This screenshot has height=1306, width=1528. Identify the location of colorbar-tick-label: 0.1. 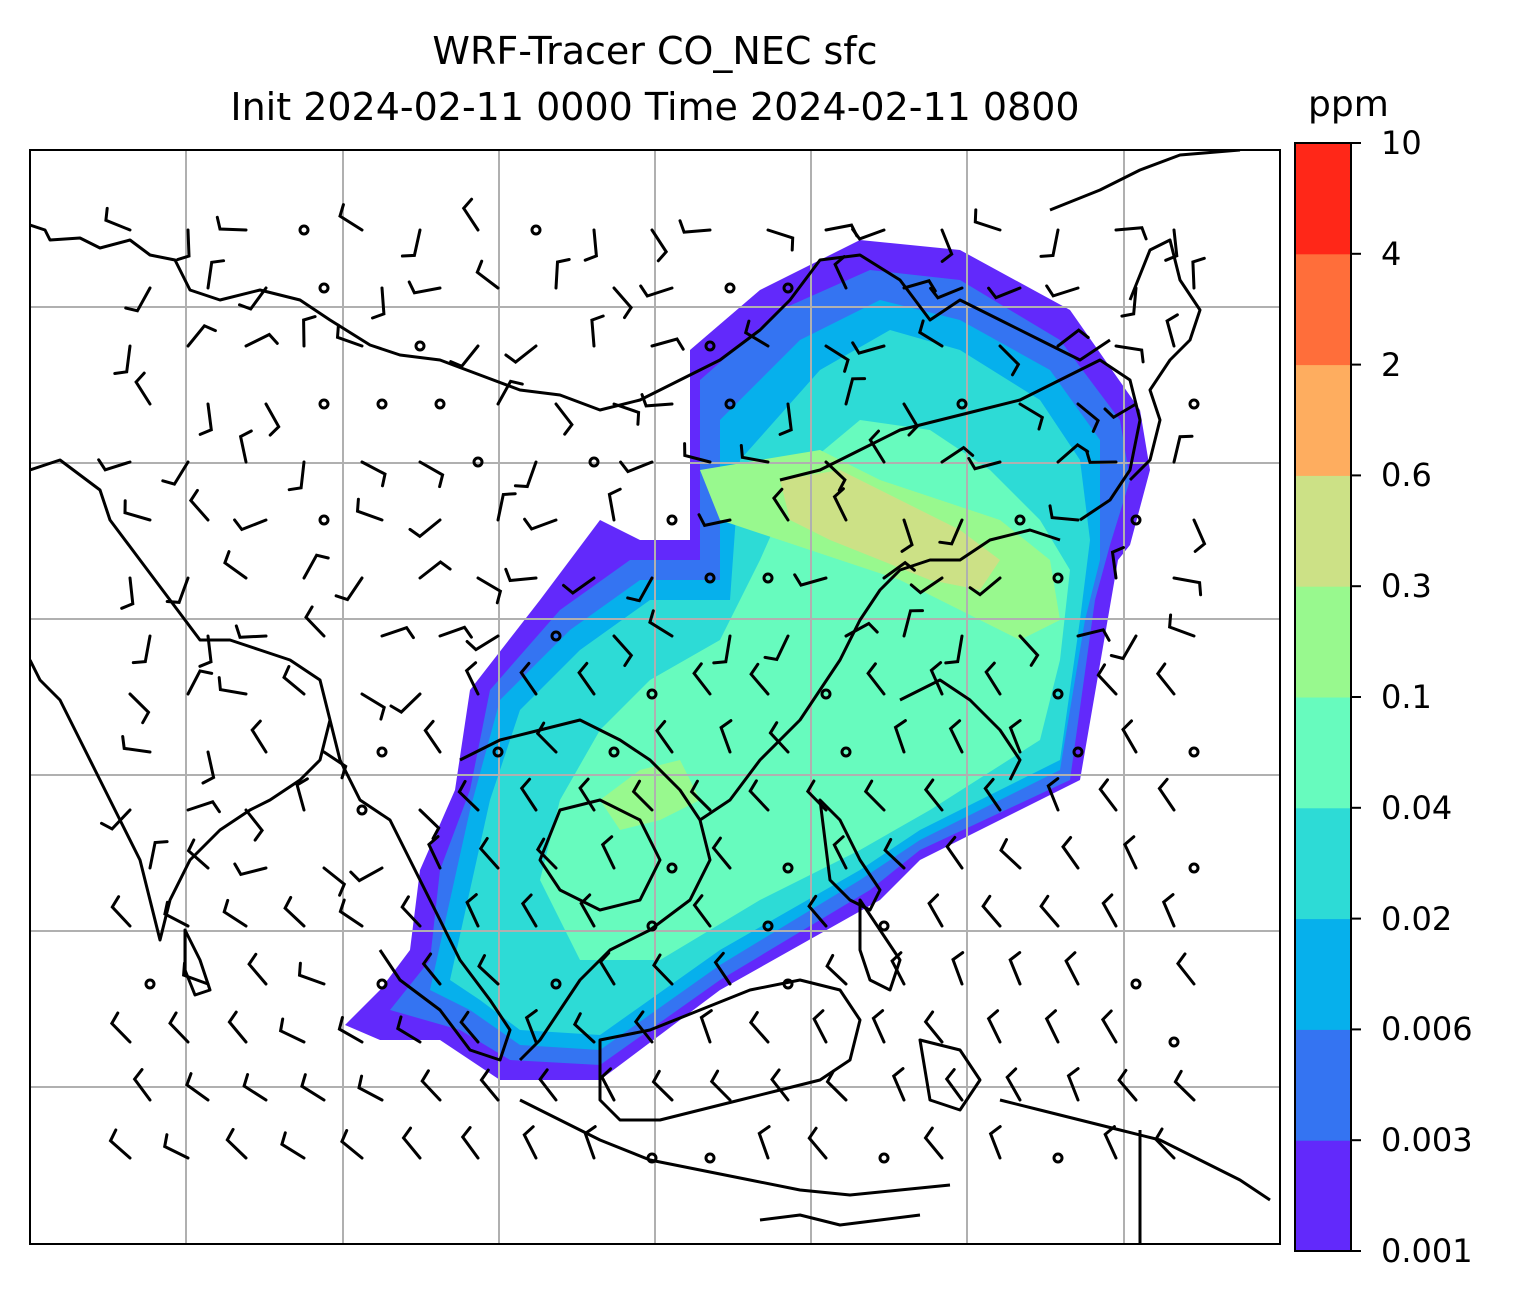
(1406, 697).